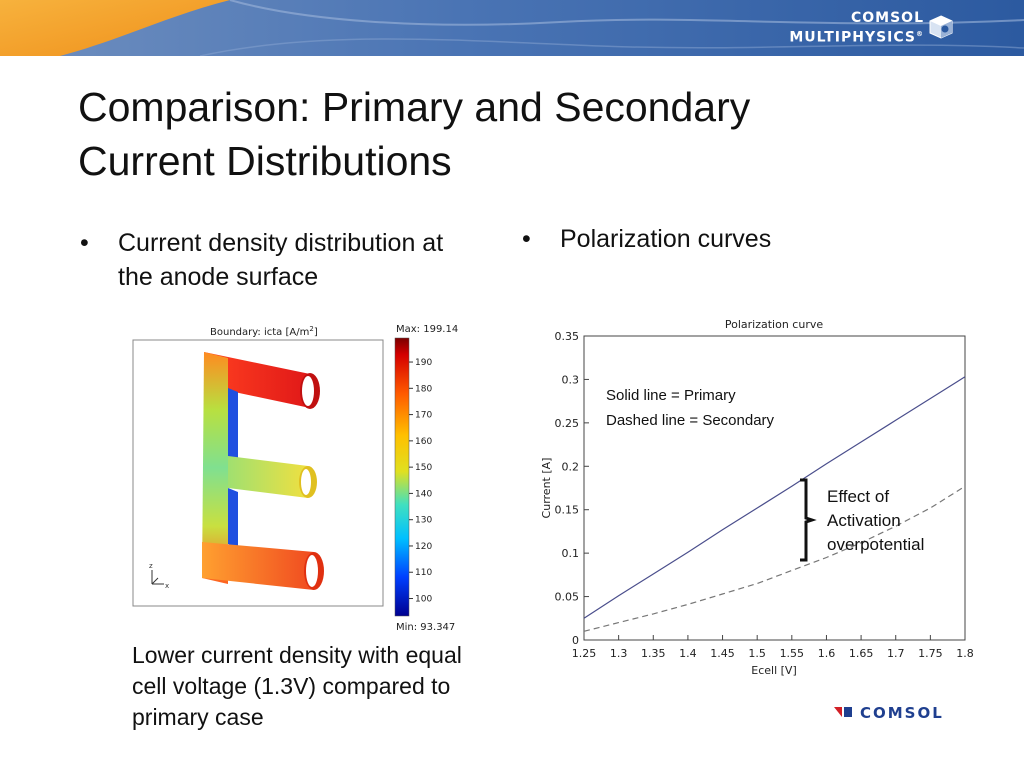  Describe the element at coordinates (896, 653) in the screenshot. I see `x-tick-label: 1.7` at that location.